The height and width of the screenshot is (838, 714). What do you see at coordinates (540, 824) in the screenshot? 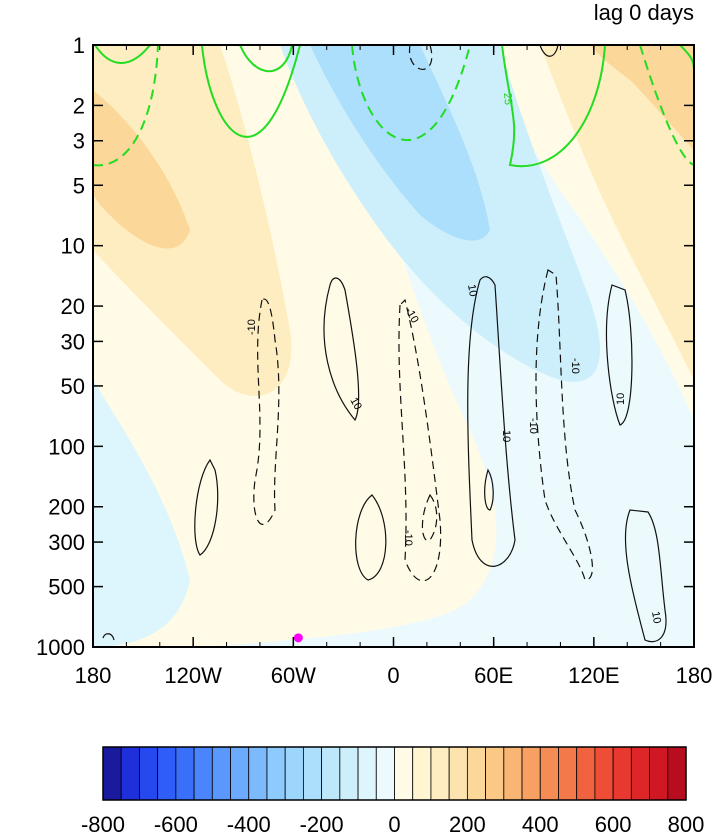
I see `colorbar-tick-label: 400` at bounding box center [540, 824].